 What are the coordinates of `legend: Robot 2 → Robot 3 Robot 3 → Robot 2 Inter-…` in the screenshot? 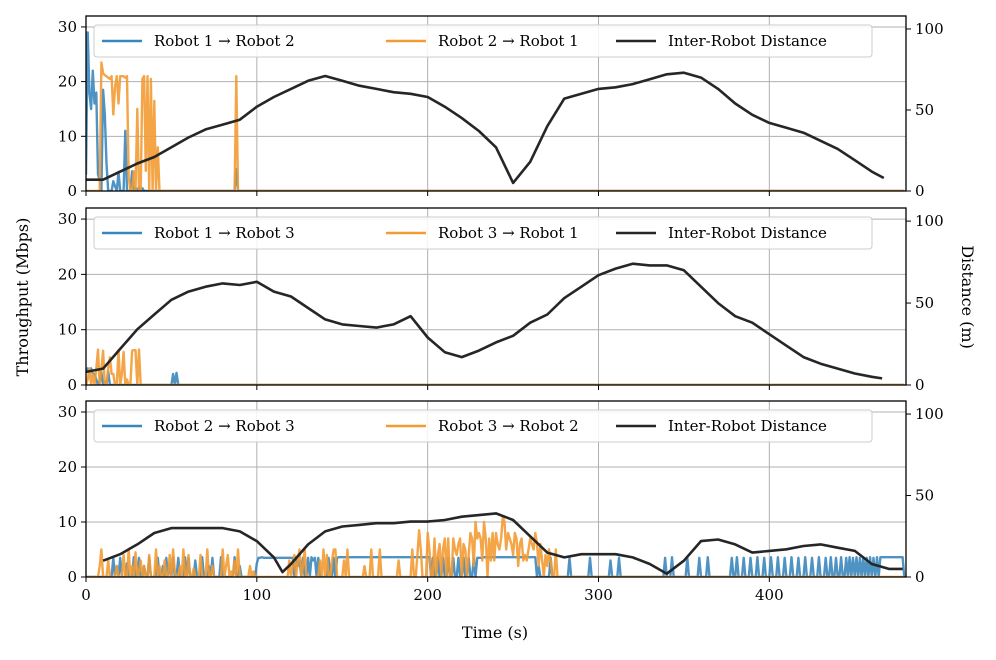 It's located at (483, 426).